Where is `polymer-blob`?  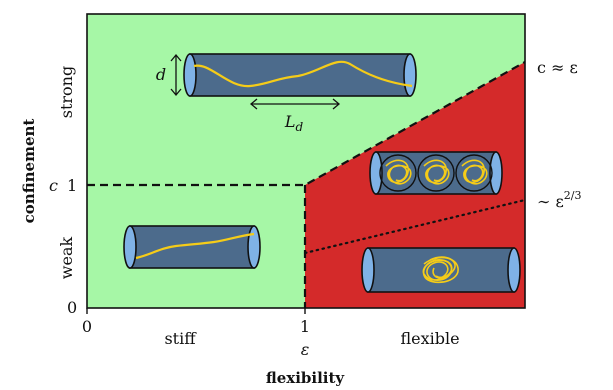 polymer-blob is located at coordinates (440, 270).